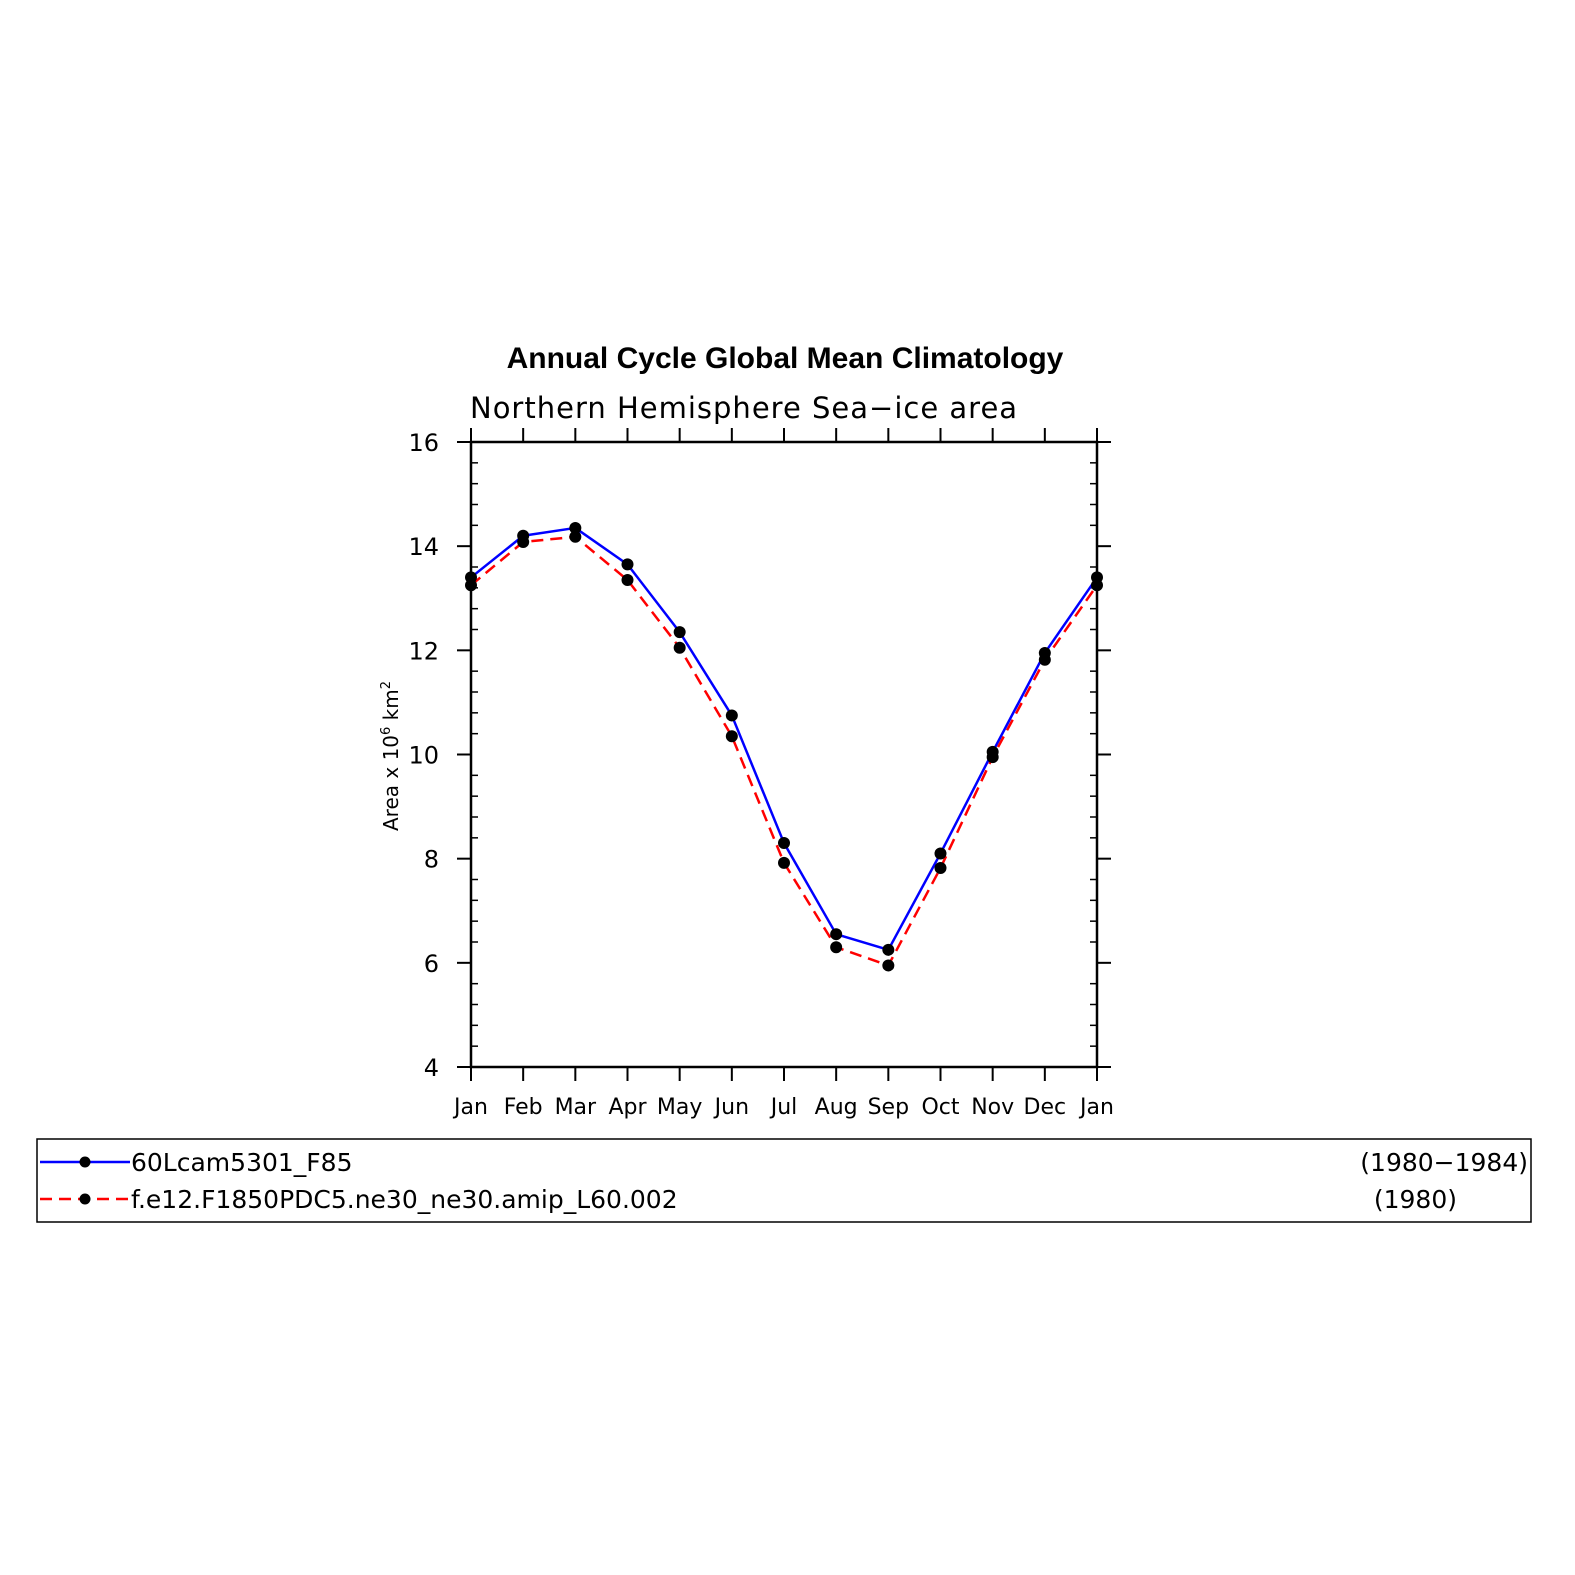 The width and height of the screenshot is (1575, 1575). What do you see at coordinates (423, 547) in the screenshot?
I see `y-tick-label: 14` at bounding box center [423, 547].